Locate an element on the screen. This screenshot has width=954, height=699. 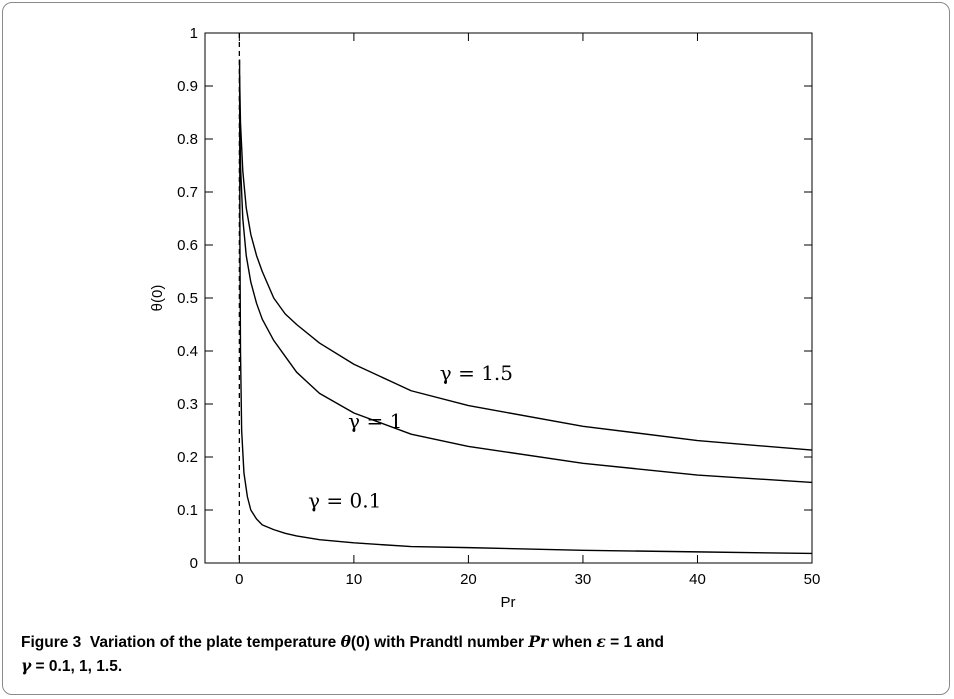
annotation-gamma-1-5: γ = 1.5 is located at coordinates (476, 373).